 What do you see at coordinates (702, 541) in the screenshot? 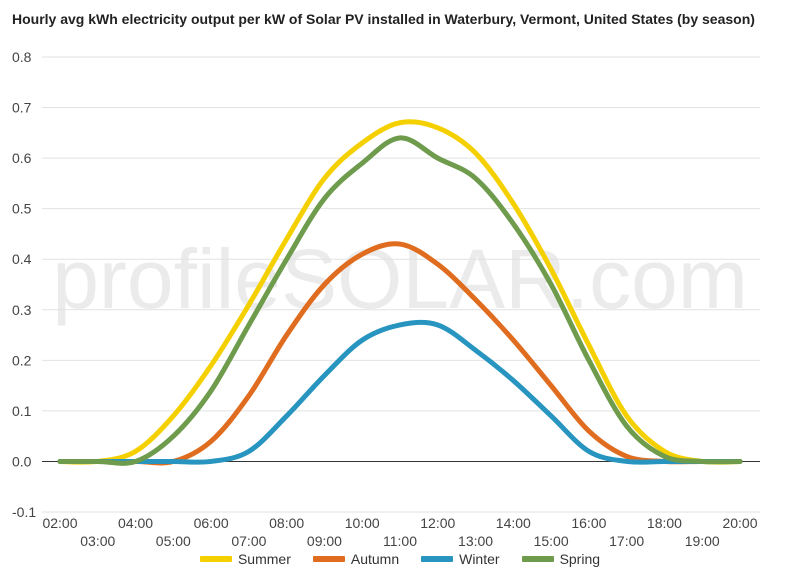
I see `x-tick-label: 19:00` at bounding box center [702, 541].